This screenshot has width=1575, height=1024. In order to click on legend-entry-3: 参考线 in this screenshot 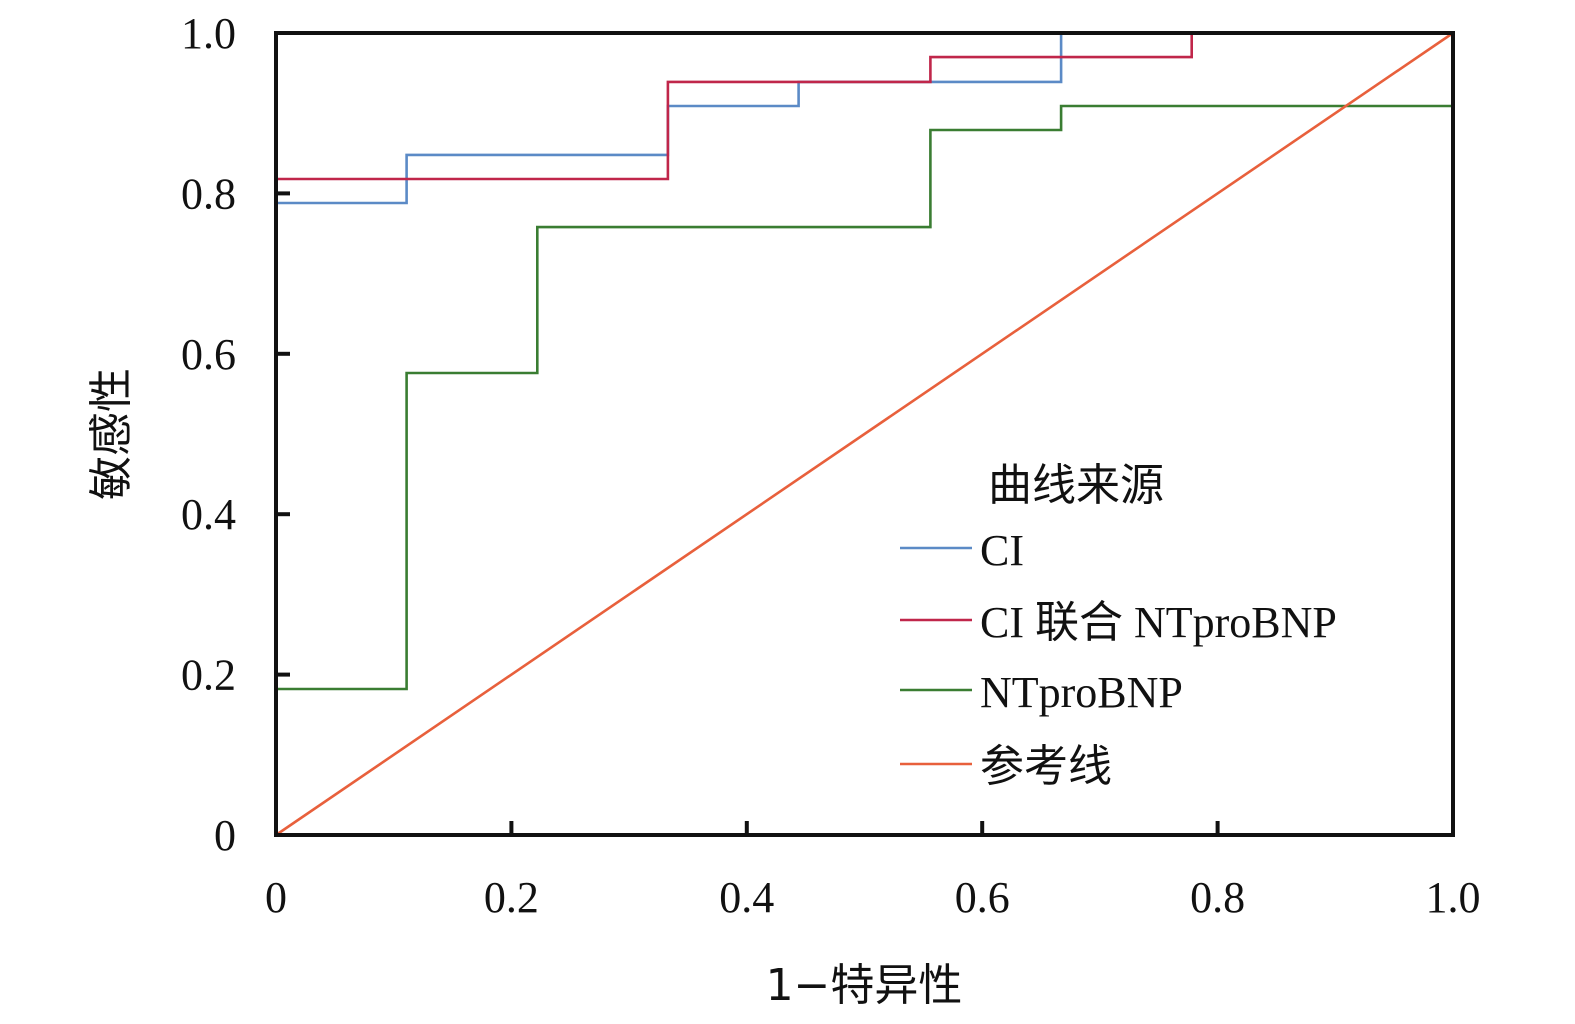, I will do `click(1046, 766)`.